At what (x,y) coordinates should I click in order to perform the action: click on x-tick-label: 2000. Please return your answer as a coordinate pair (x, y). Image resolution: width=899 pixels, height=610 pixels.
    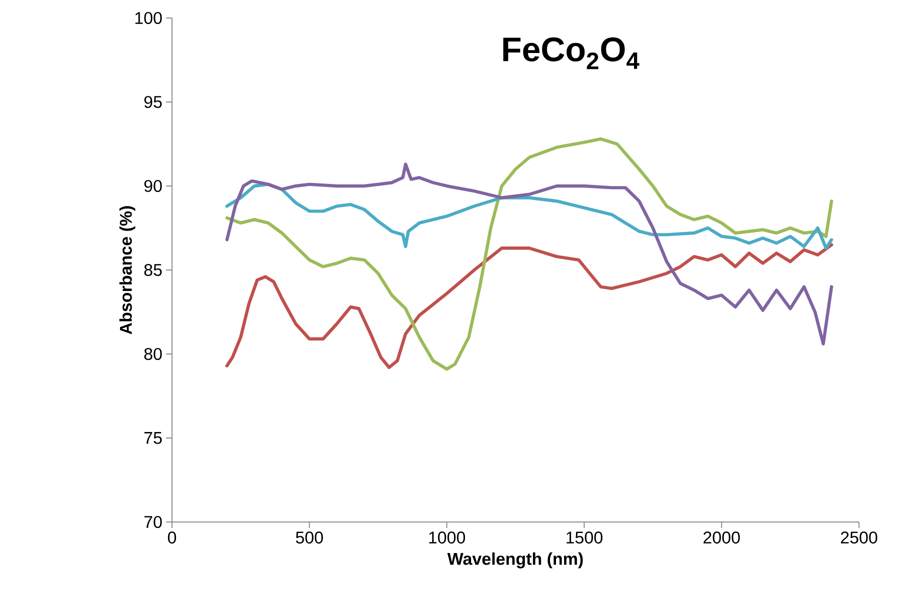
    Looking at the image, I should click on (722, 538).